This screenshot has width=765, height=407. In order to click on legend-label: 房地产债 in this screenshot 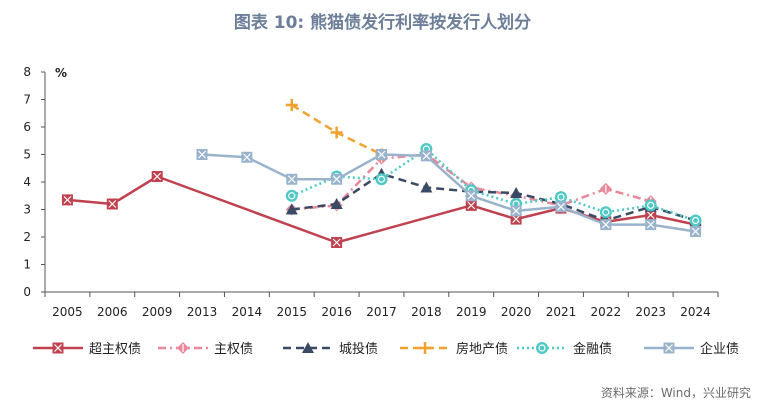, I will do `click(482, 349)`.